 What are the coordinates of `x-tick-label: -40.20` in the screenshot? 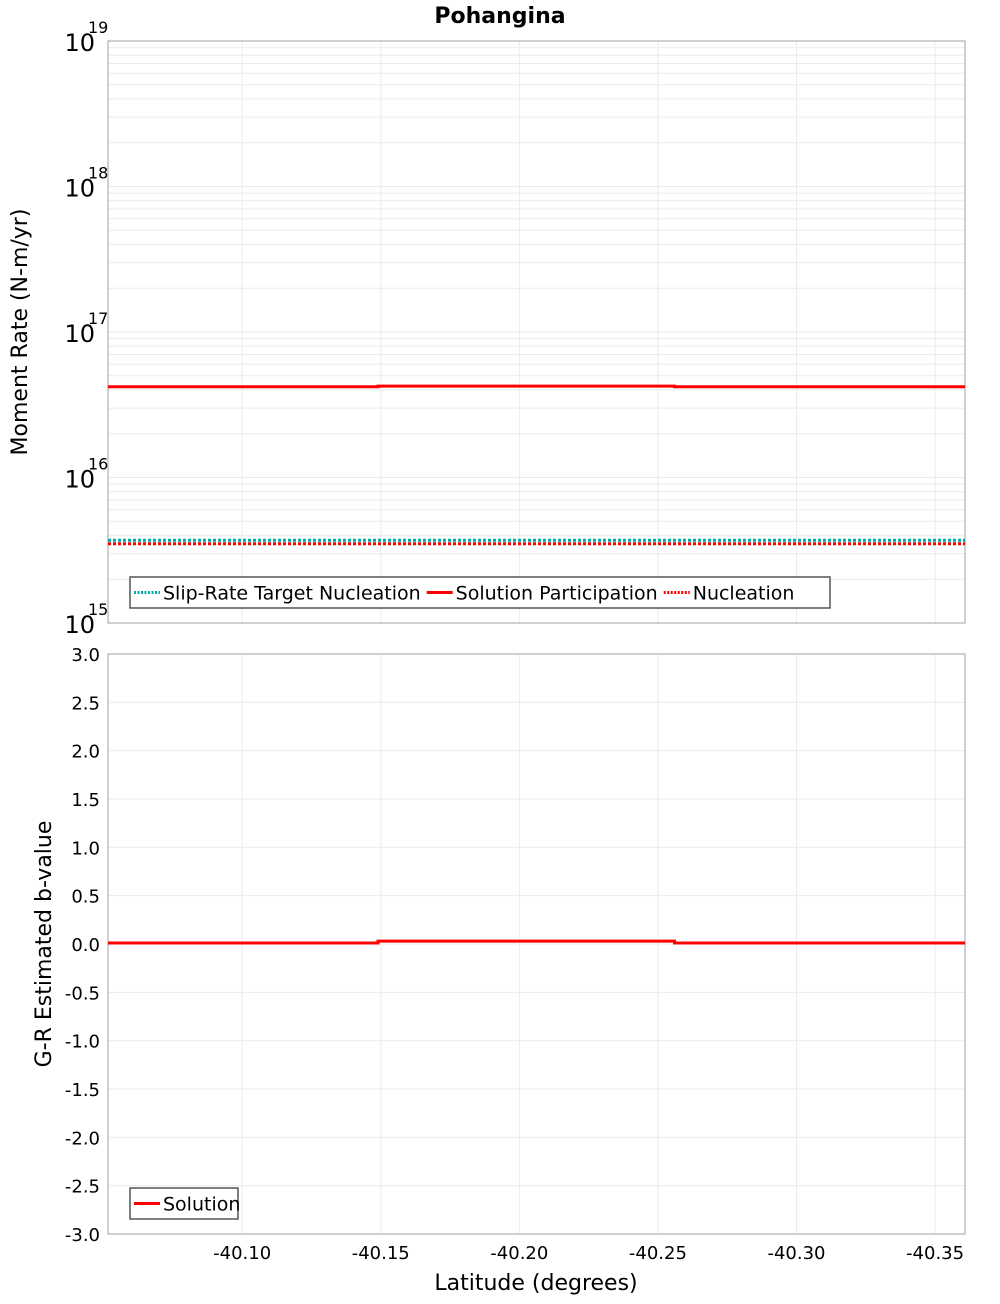 It's located at (519, 1253).